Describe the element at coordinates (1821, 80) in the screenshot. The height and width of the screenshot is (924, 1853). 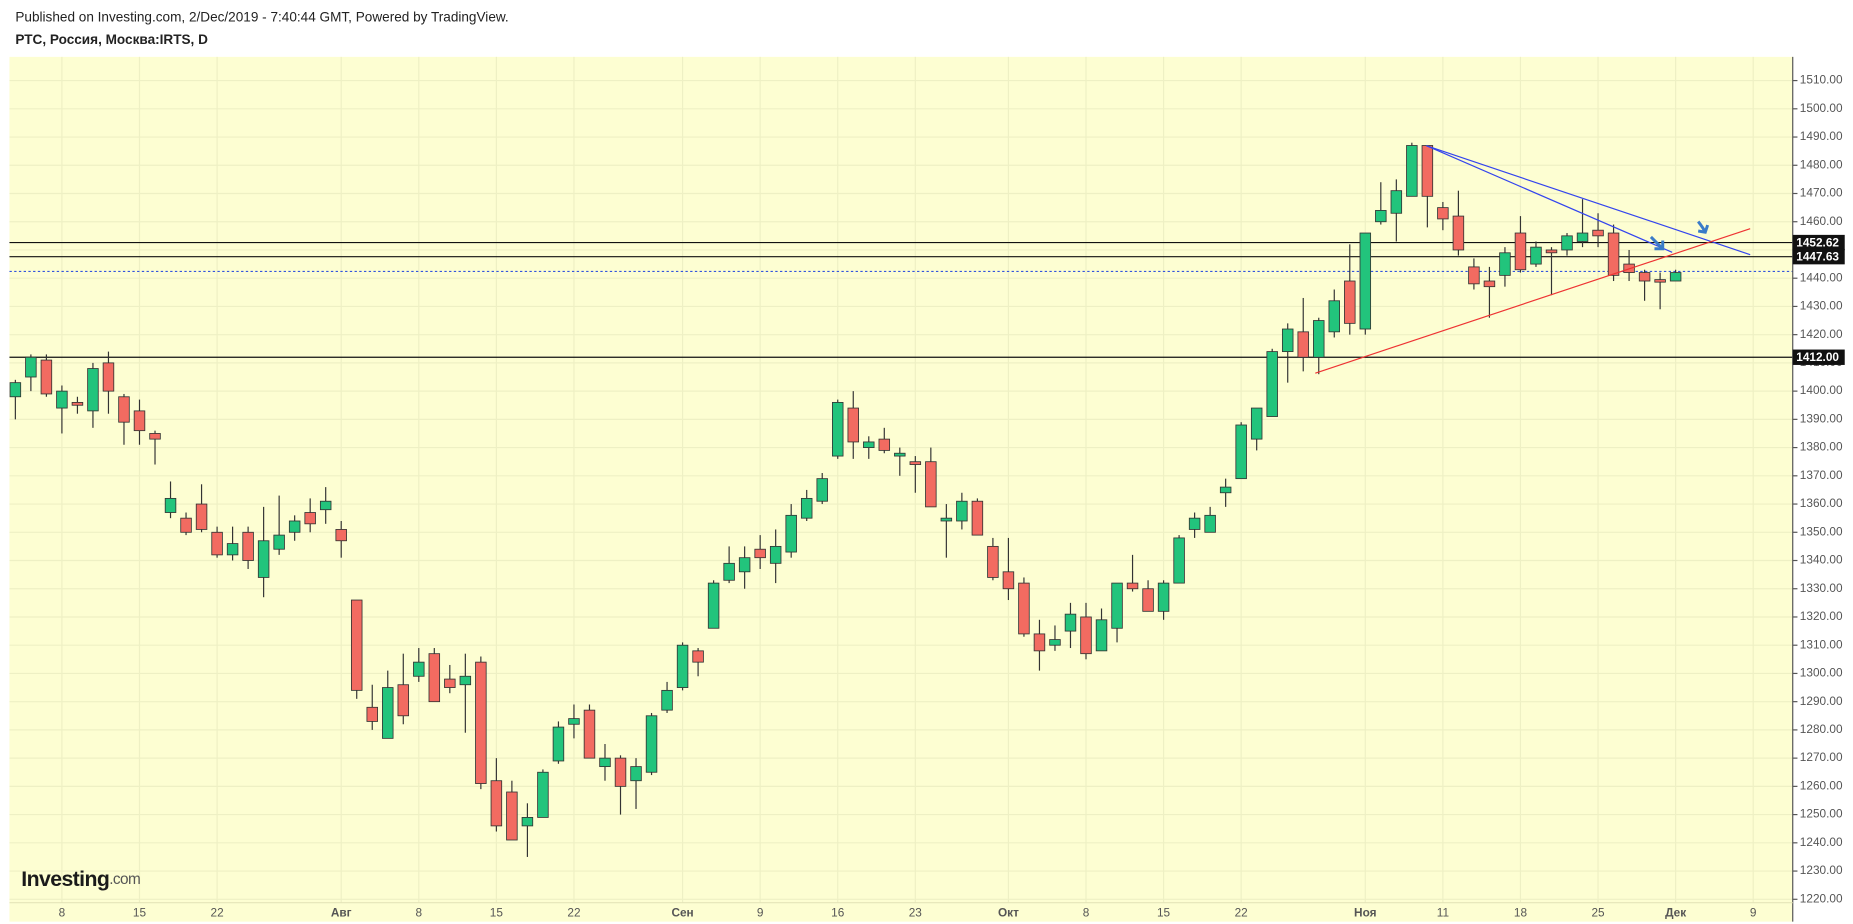
I see `y-tick-label: 1510.00` at that location.